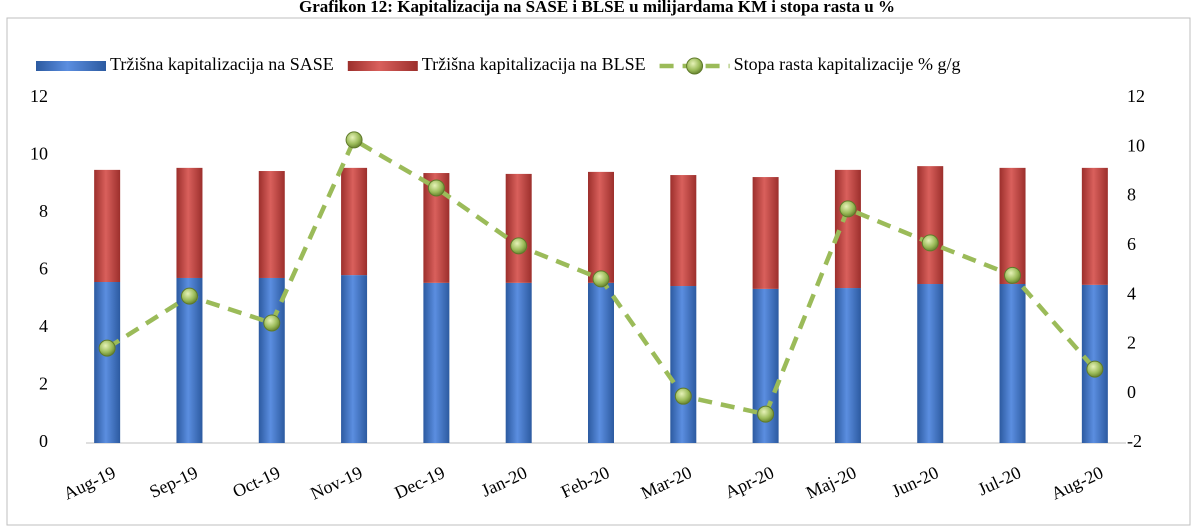 The width and height of the screenshot is (1195, 528). What do you see at coordinates (43, 384) in the screenshot?
I see `y-tick-label: 2` at bounding box center [43, 384].